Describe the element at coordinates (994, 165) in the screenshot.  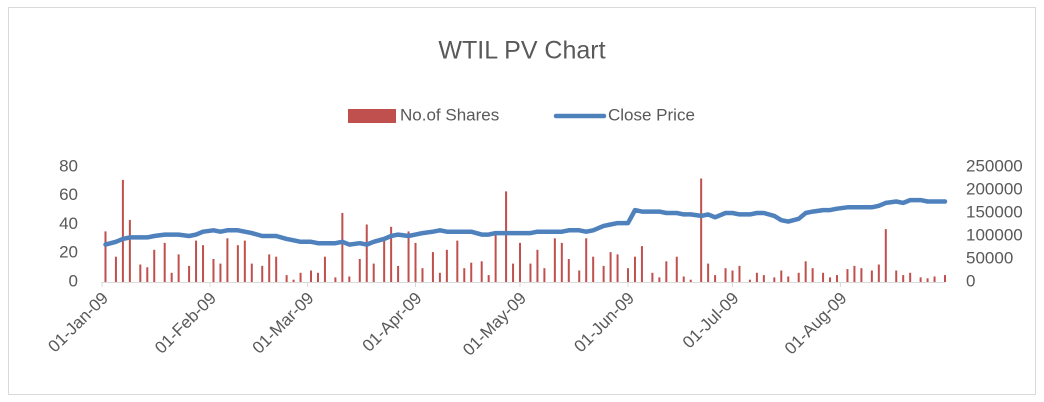
I see `y2-tick-label: 250000` at that location.